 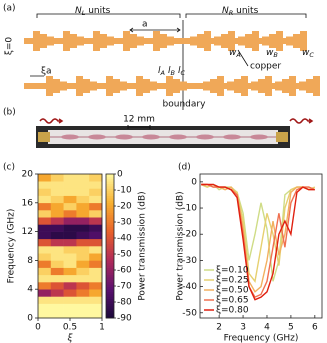 What do you see at coordinates (261, 338) in the screenshot?
I see `x-axis-label: Frequency (GHz)` at bounding box center [261, 338].